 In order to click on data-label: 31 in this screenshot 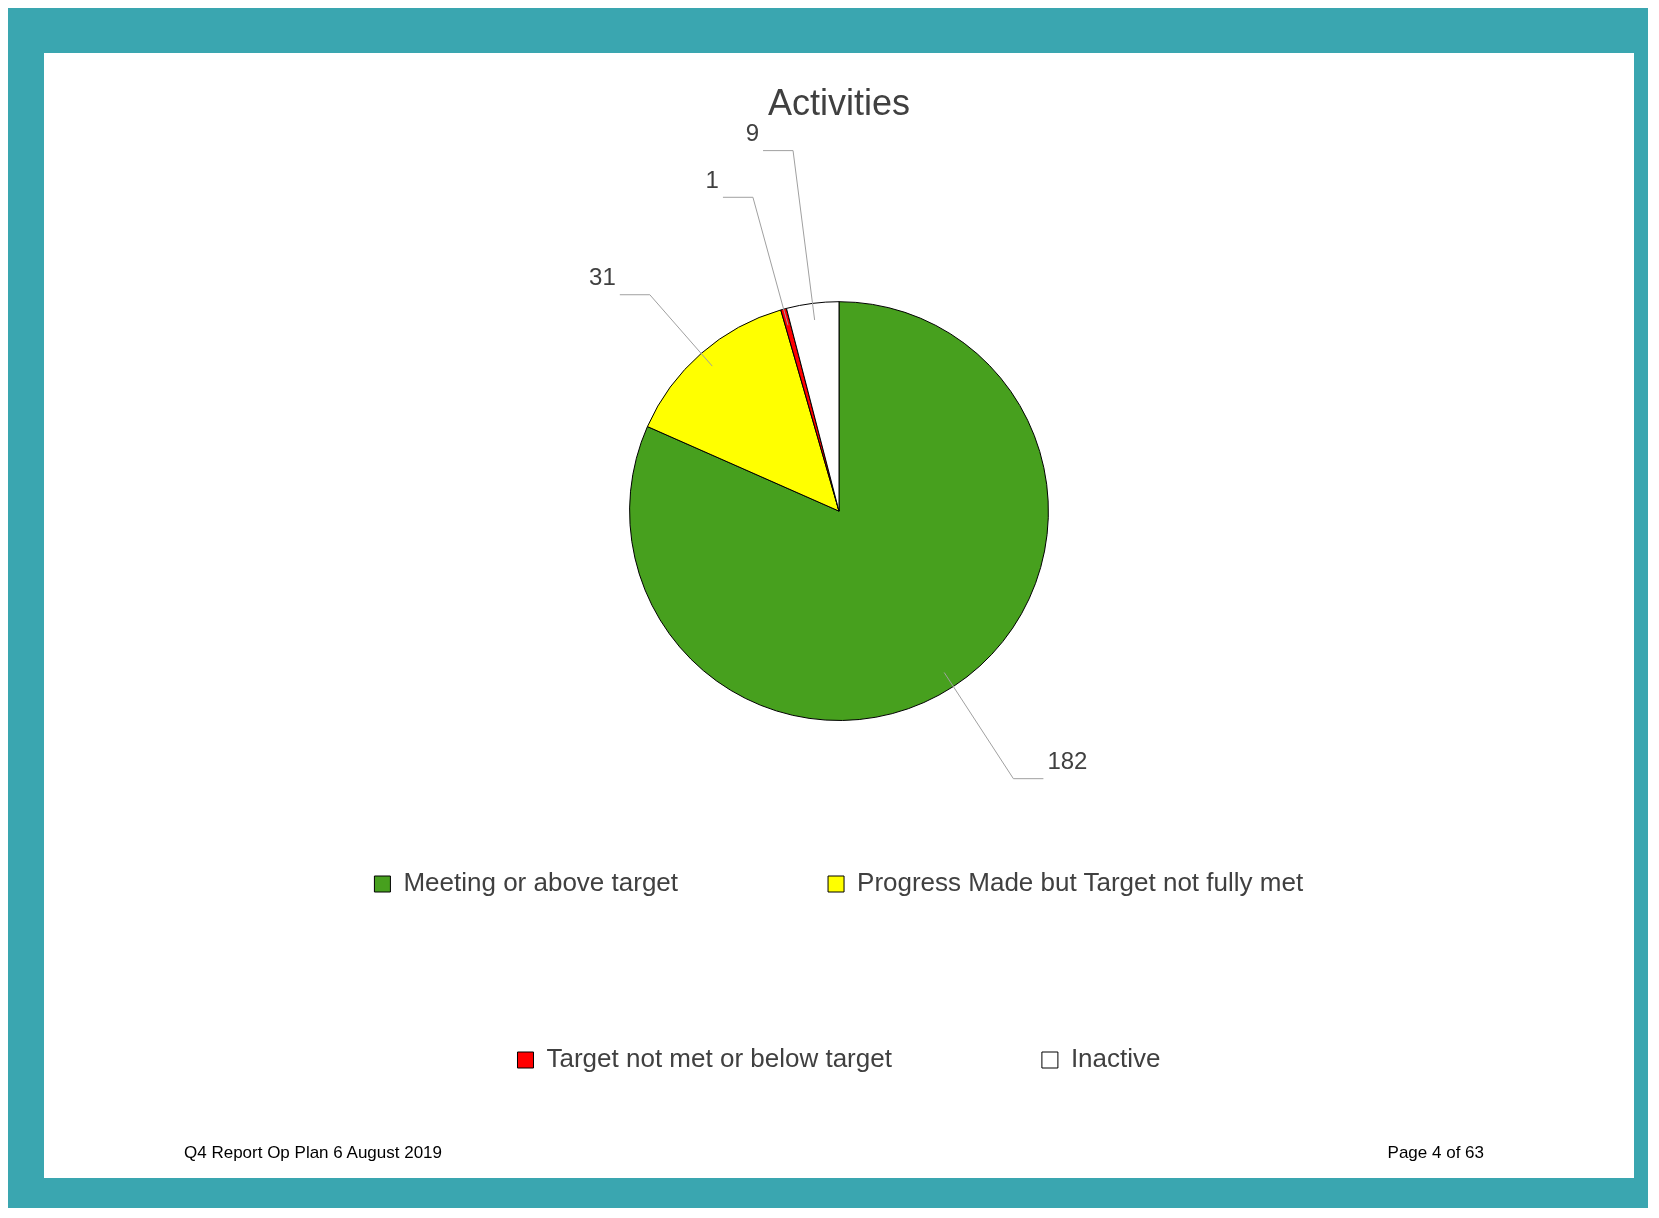, I will do `click(602, 277)`.